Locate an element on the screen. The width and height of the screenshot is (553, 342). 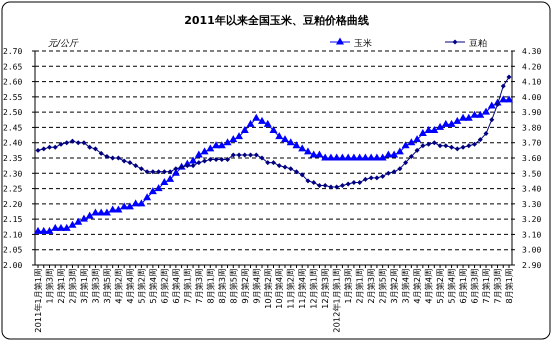
x-tick-label: 3月第1周 is located at coordinates (83, 286).